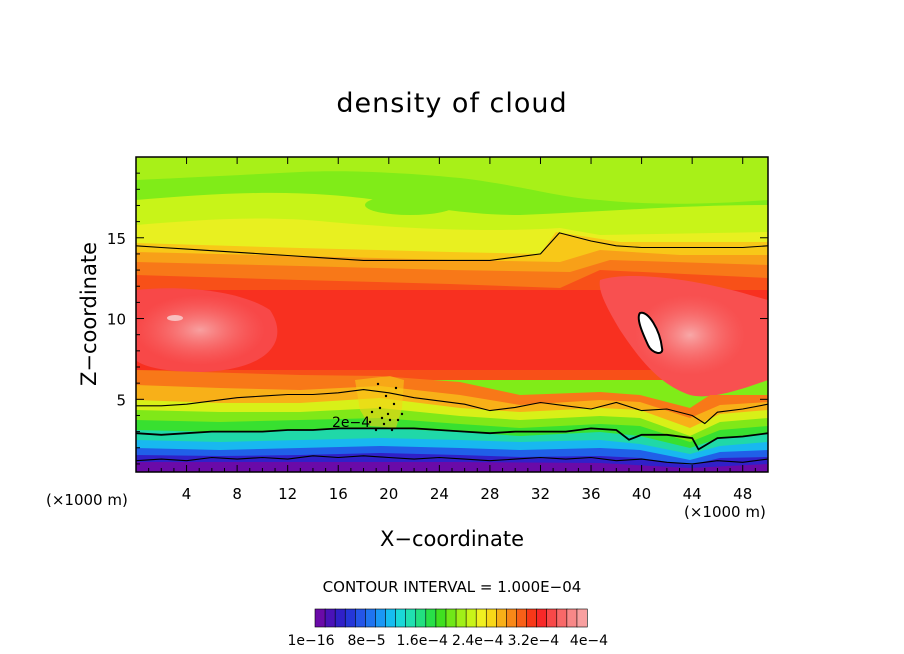 The height and width of the screenshot is (654, 904). Describe the element at coordinates (641, 494) in the screenshot. I see `x-tick-label: 40` at that location.